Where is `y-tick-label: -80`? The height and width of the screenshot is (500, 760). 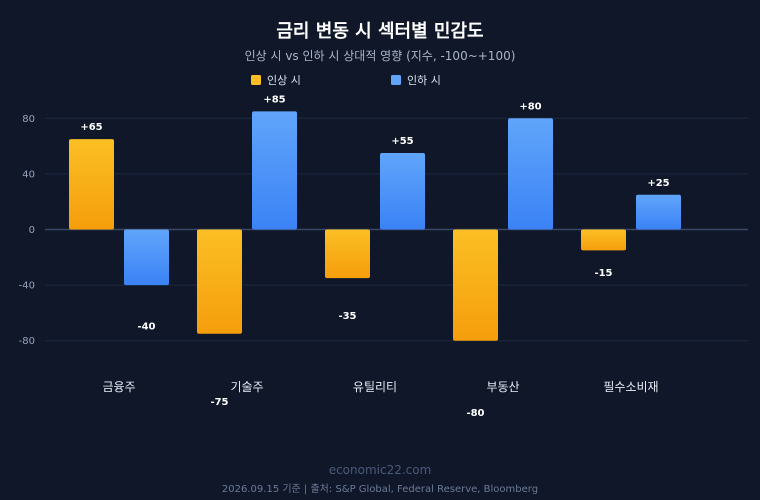 y-tick-label: -80 is located at coordinates (27, 341).